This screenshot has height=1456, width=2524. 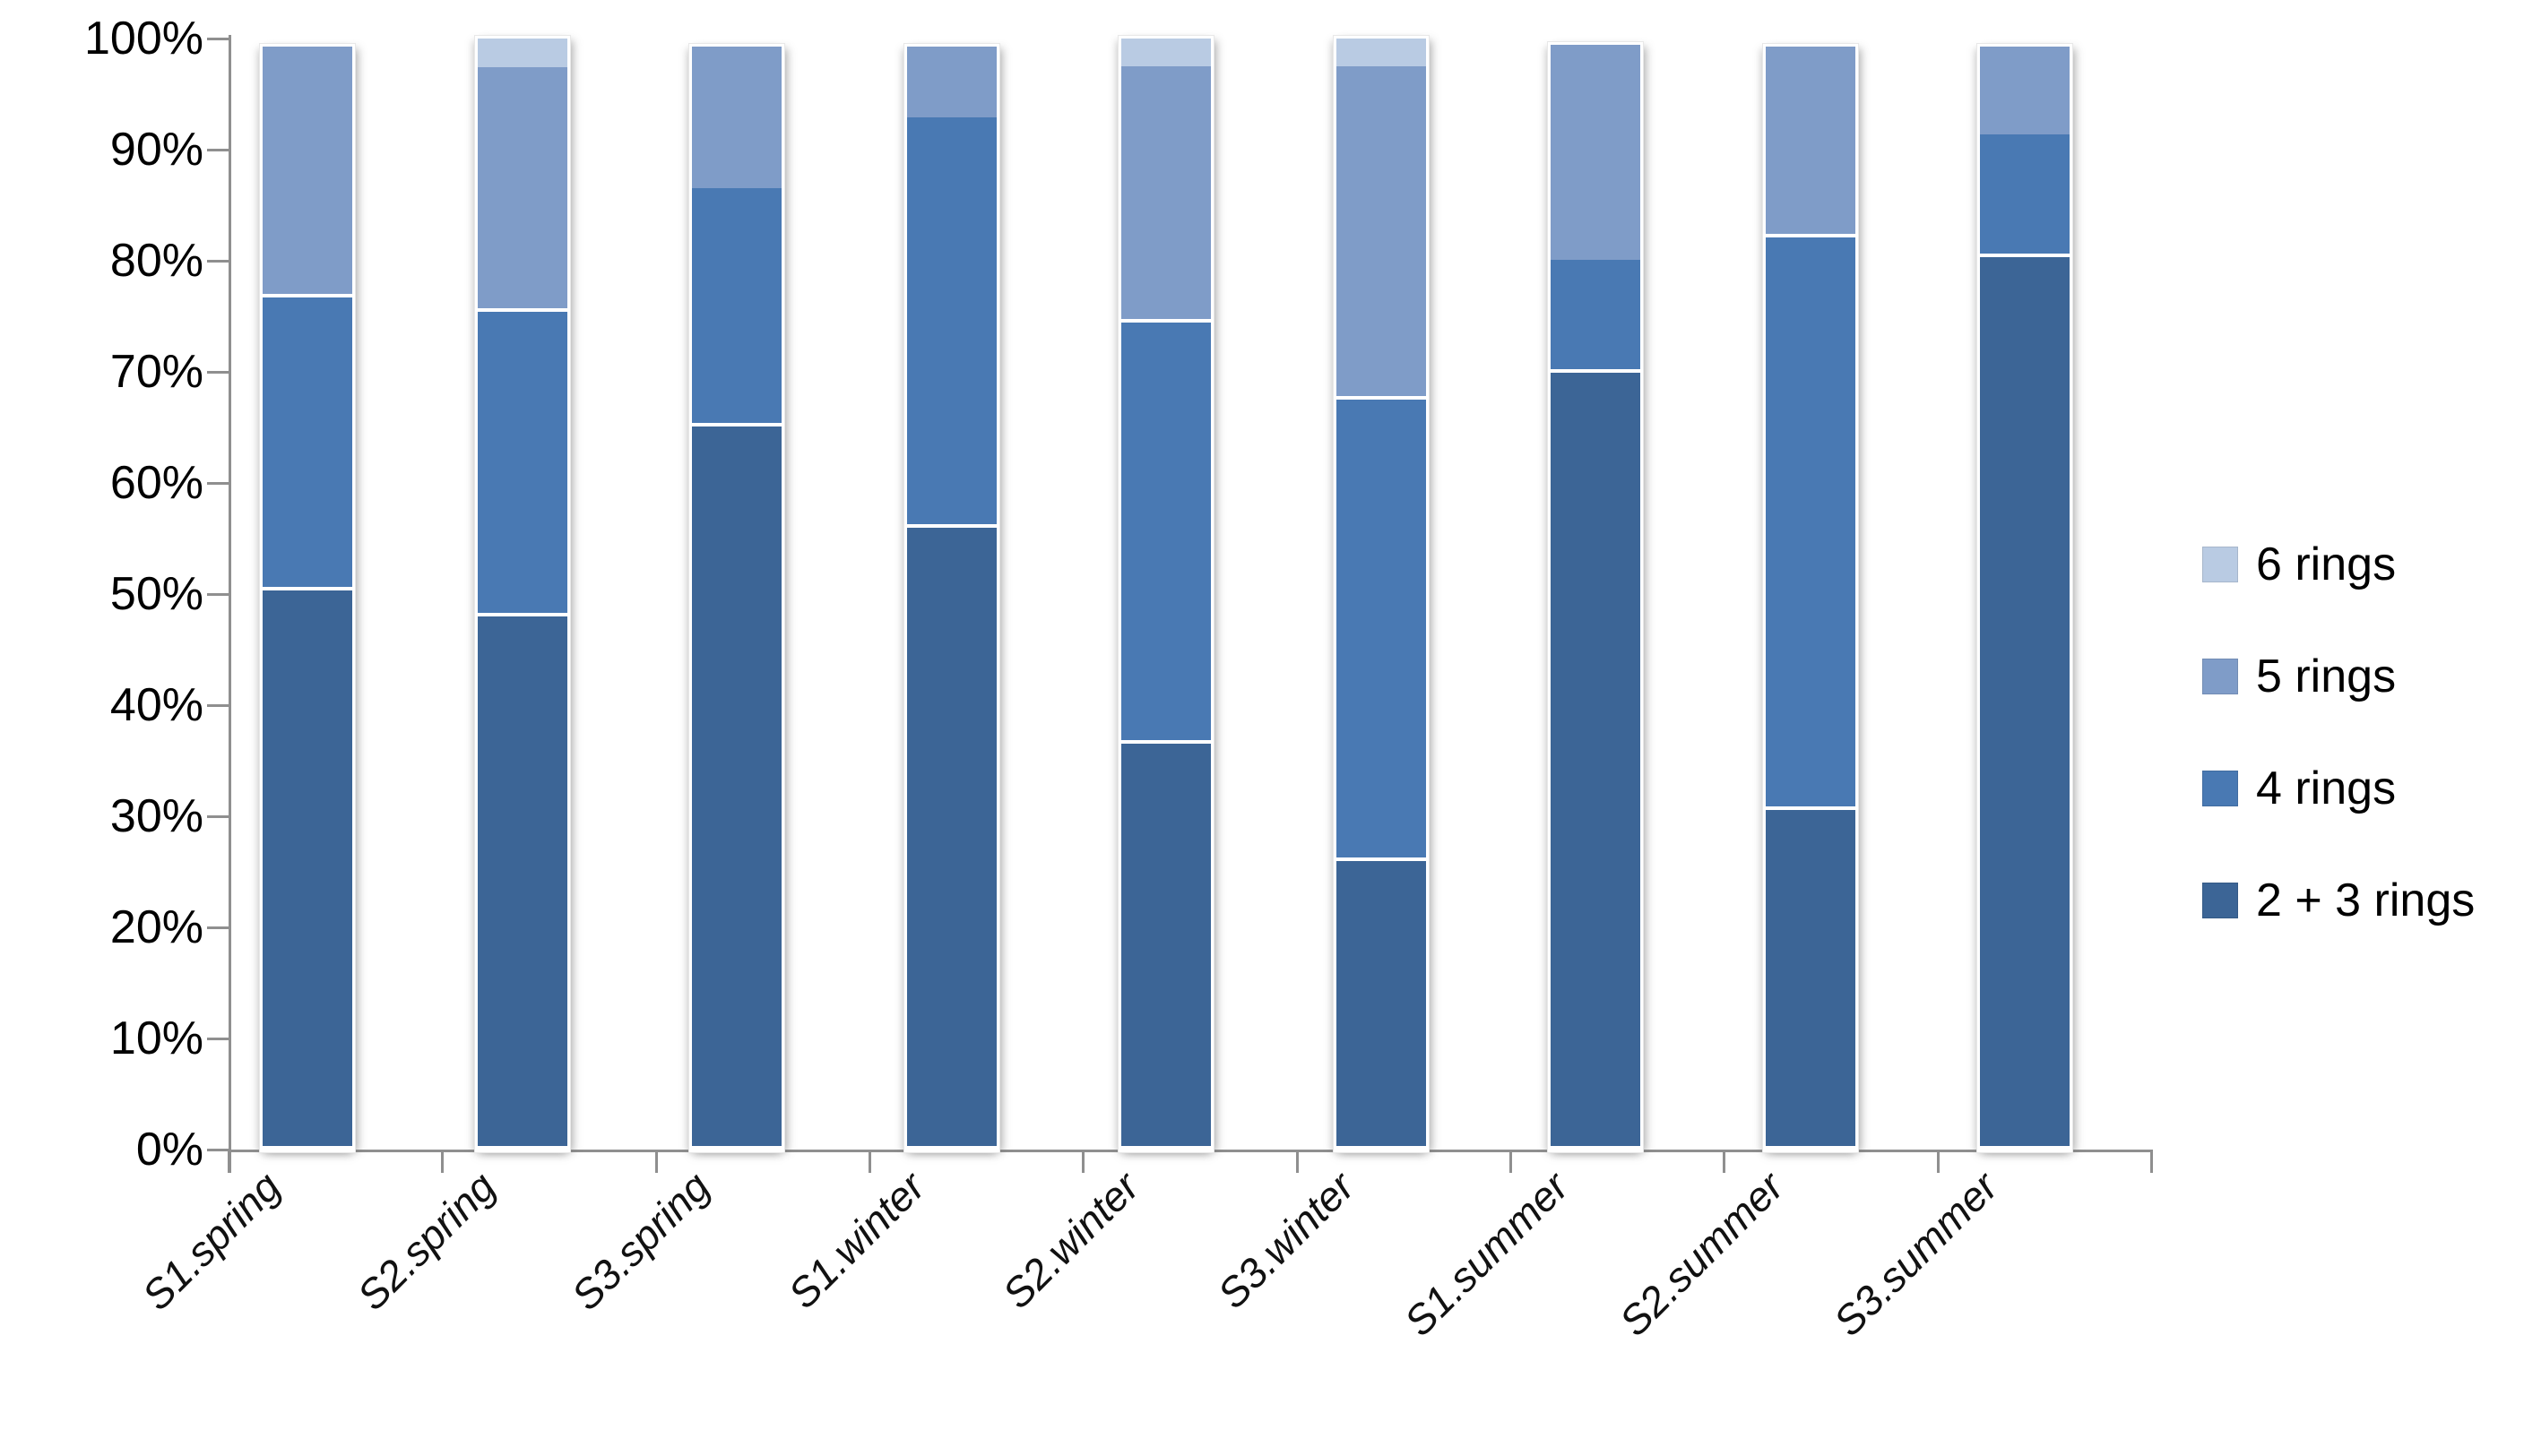 I want to click on x-category-label: S3.winter, so click(x=1285, y=1240).